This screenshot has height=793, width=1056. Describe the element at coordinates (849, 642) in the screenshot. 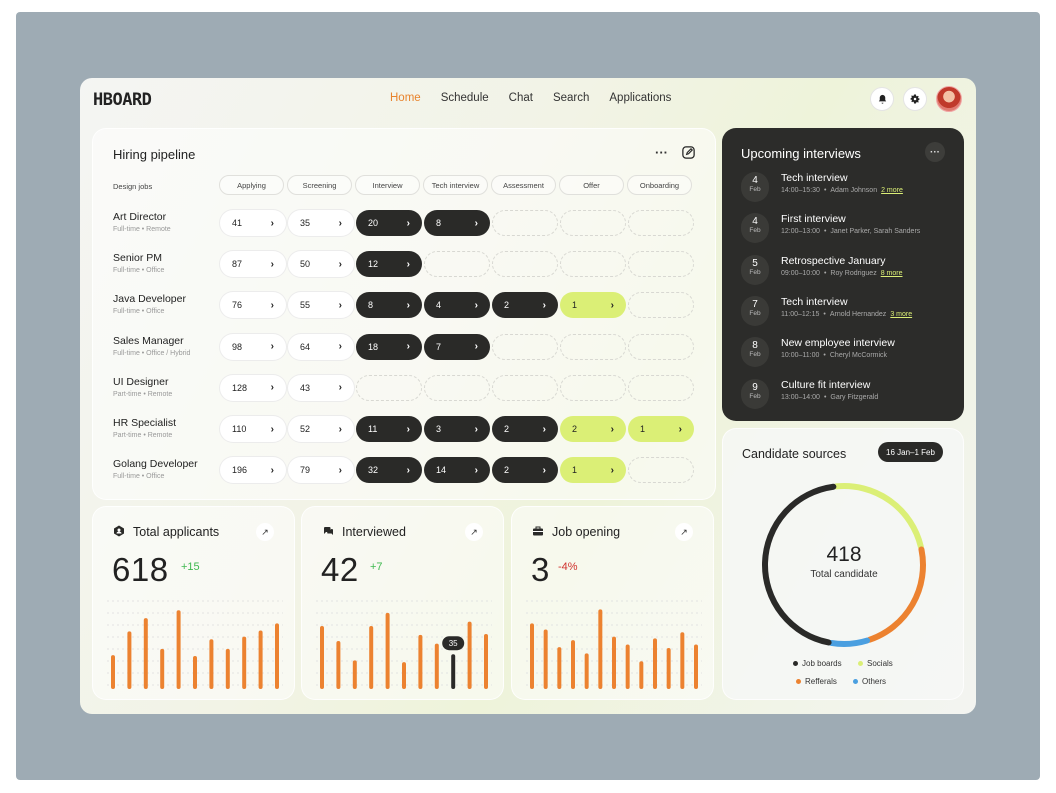

I see `donut-segment-others` at that location.